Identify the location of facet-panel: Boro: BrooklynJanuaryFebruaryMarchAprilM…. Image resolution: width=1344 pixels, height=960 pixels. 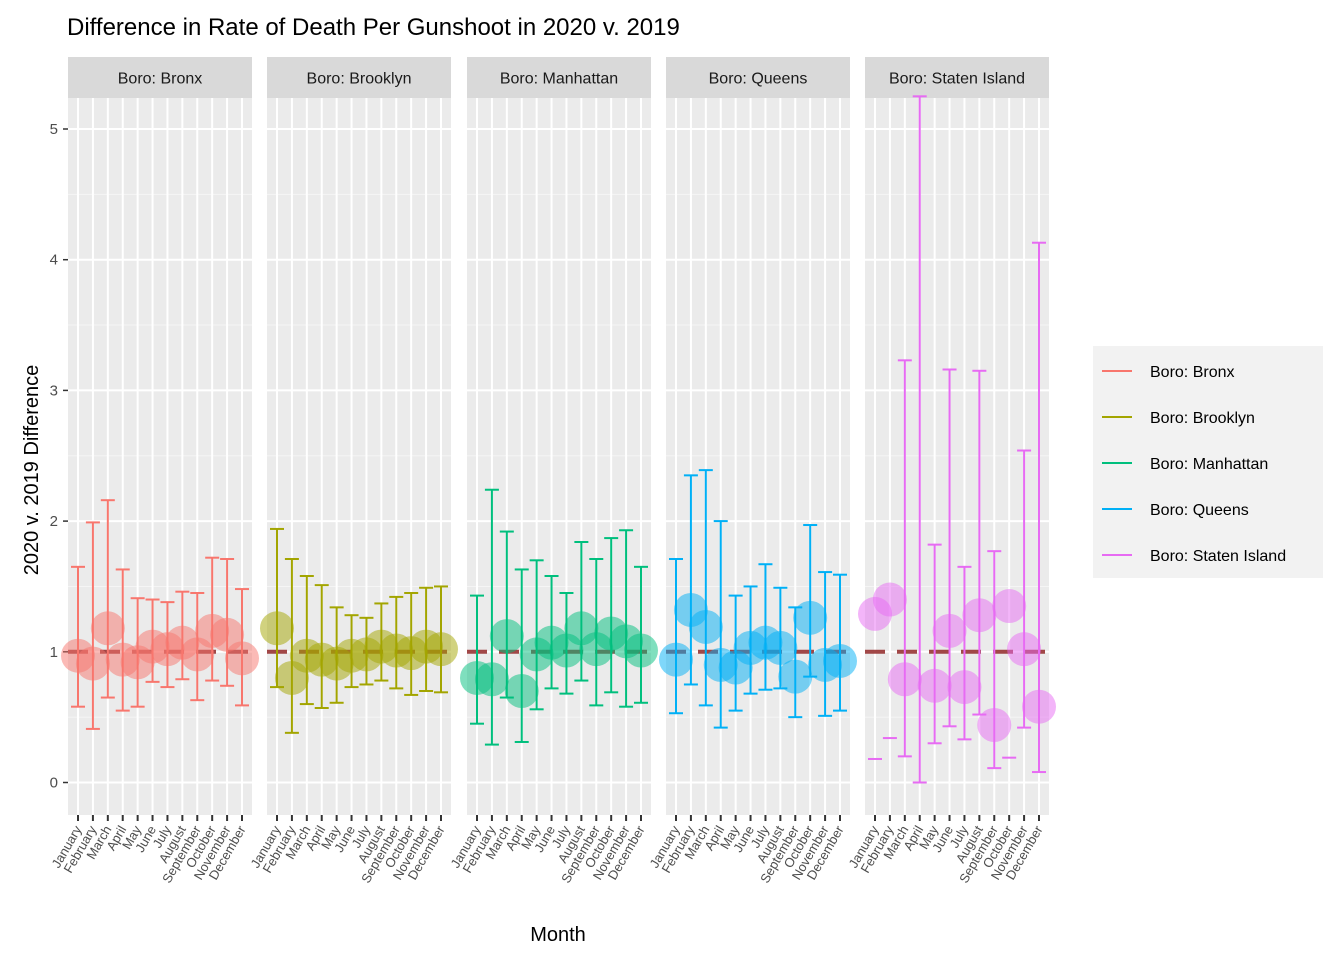
(352, 471).